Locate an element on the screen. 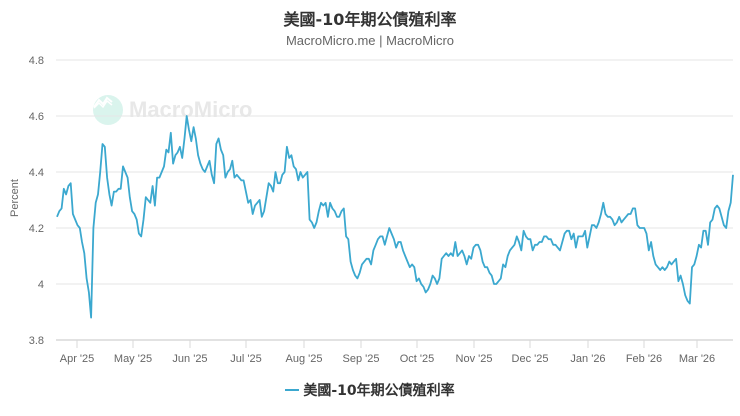 This screenshot has width=740, height=416. x-tick-label: Apr '25 is located at coordinates (77, 359).